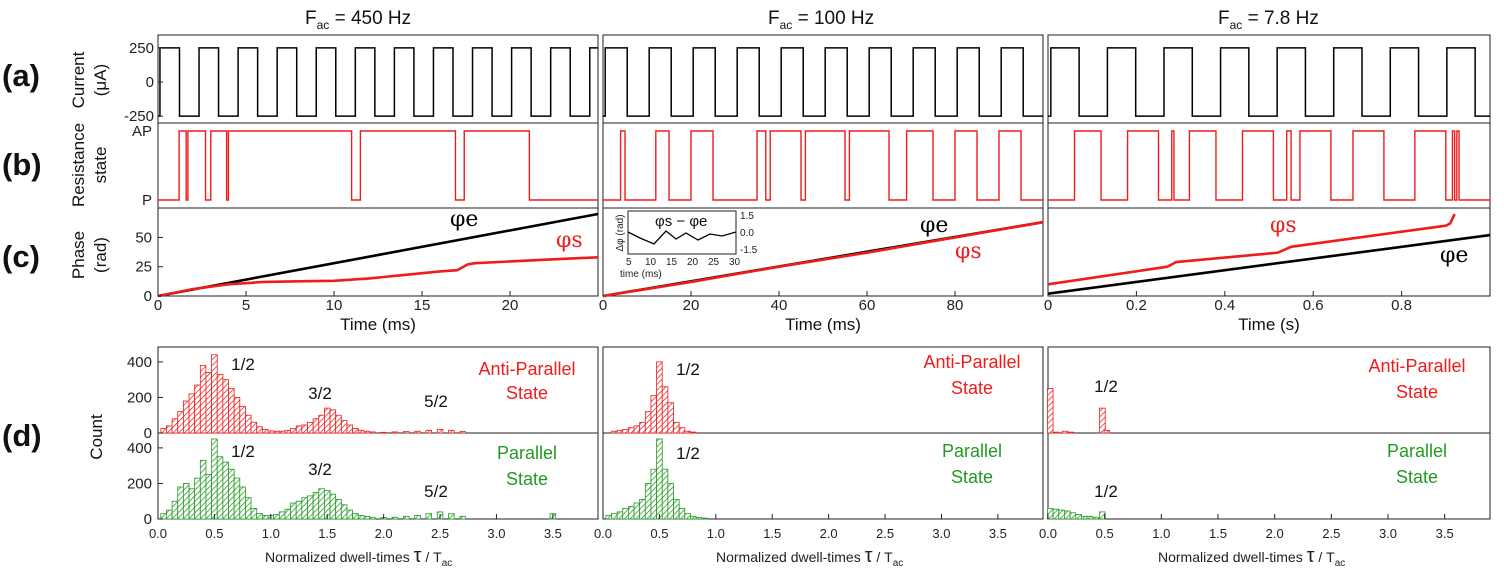  What do you see at coordinates (21, 75) in the screenshot?
I see `panel-label-a: (a)` at bounding box center [21, 75].